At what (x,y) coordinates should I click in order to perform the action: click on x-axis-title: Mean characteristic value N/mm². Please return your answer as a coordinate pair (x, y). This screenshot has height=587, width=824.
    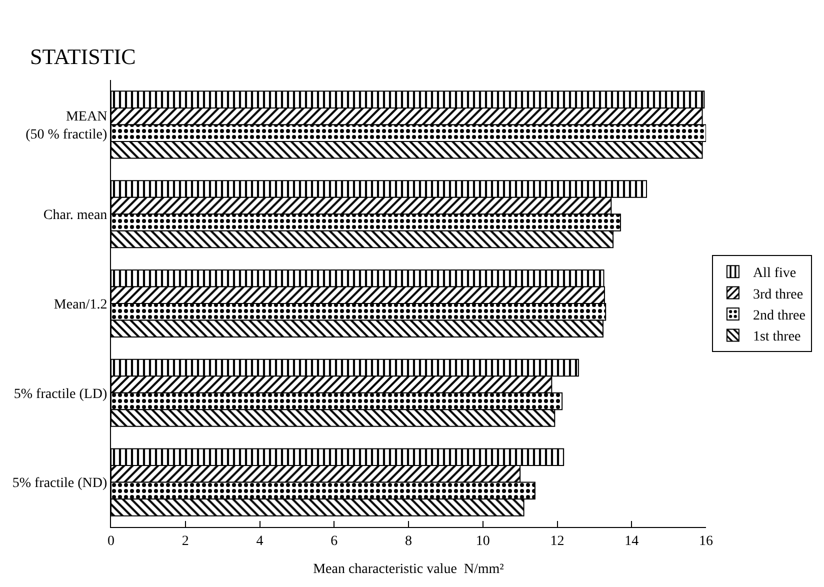
    Looking at the image, I should click on (408, 570).